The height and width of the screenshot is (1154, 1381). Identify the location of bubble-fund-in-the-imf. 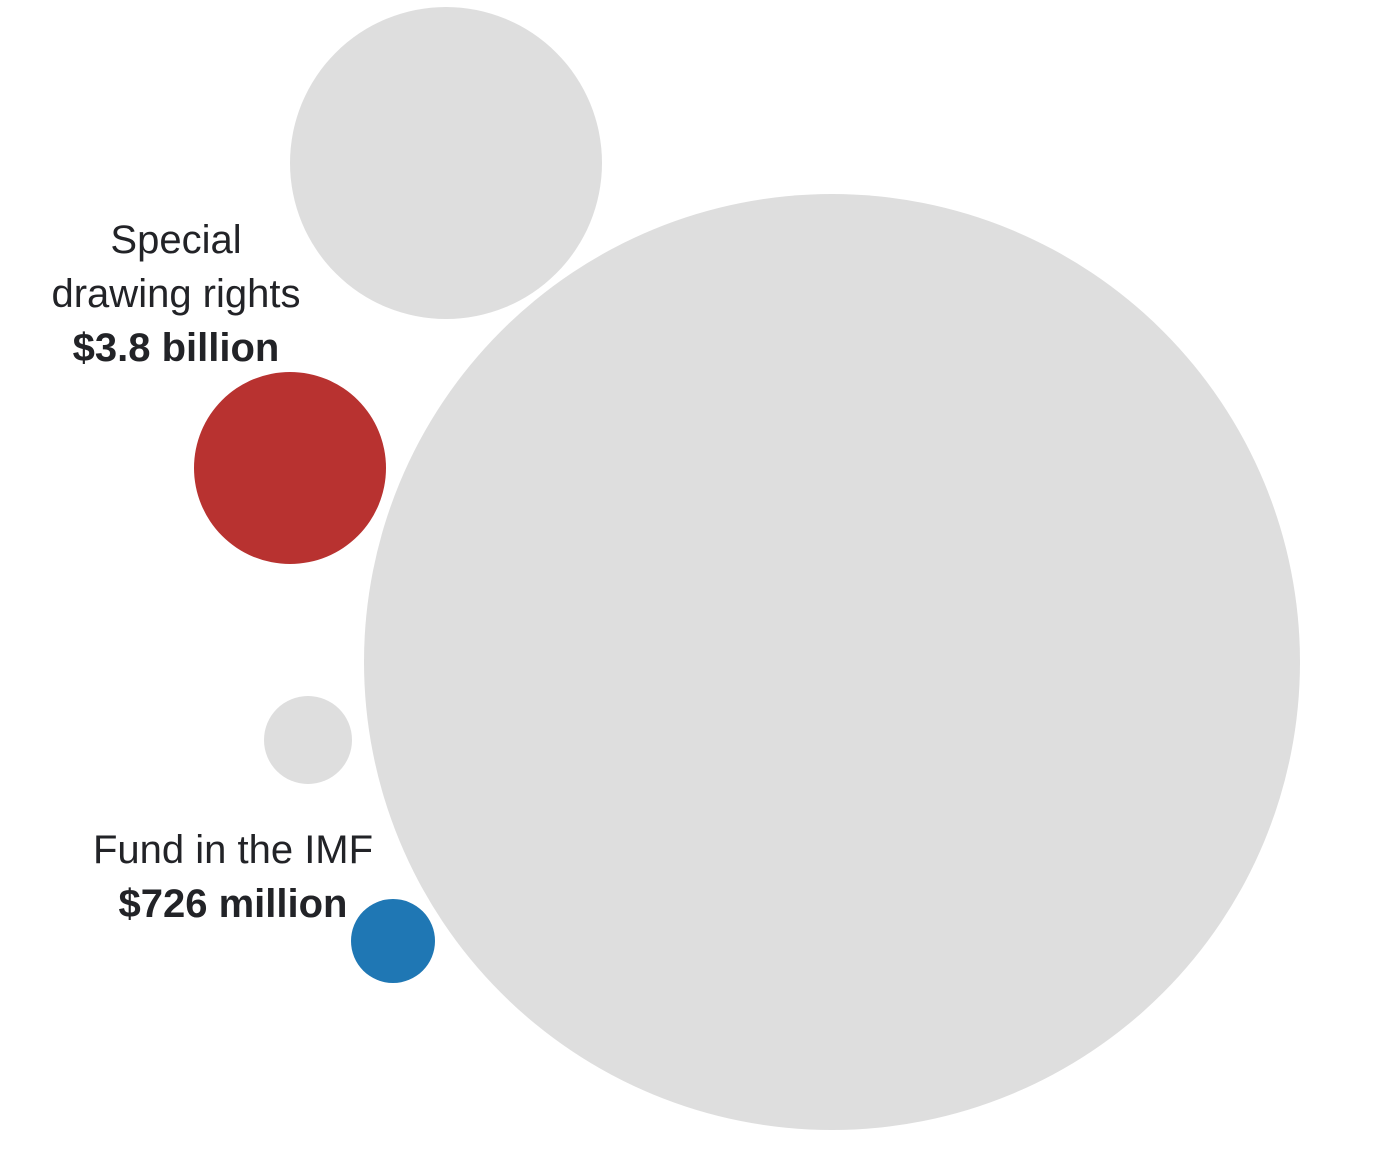
(393, 941).